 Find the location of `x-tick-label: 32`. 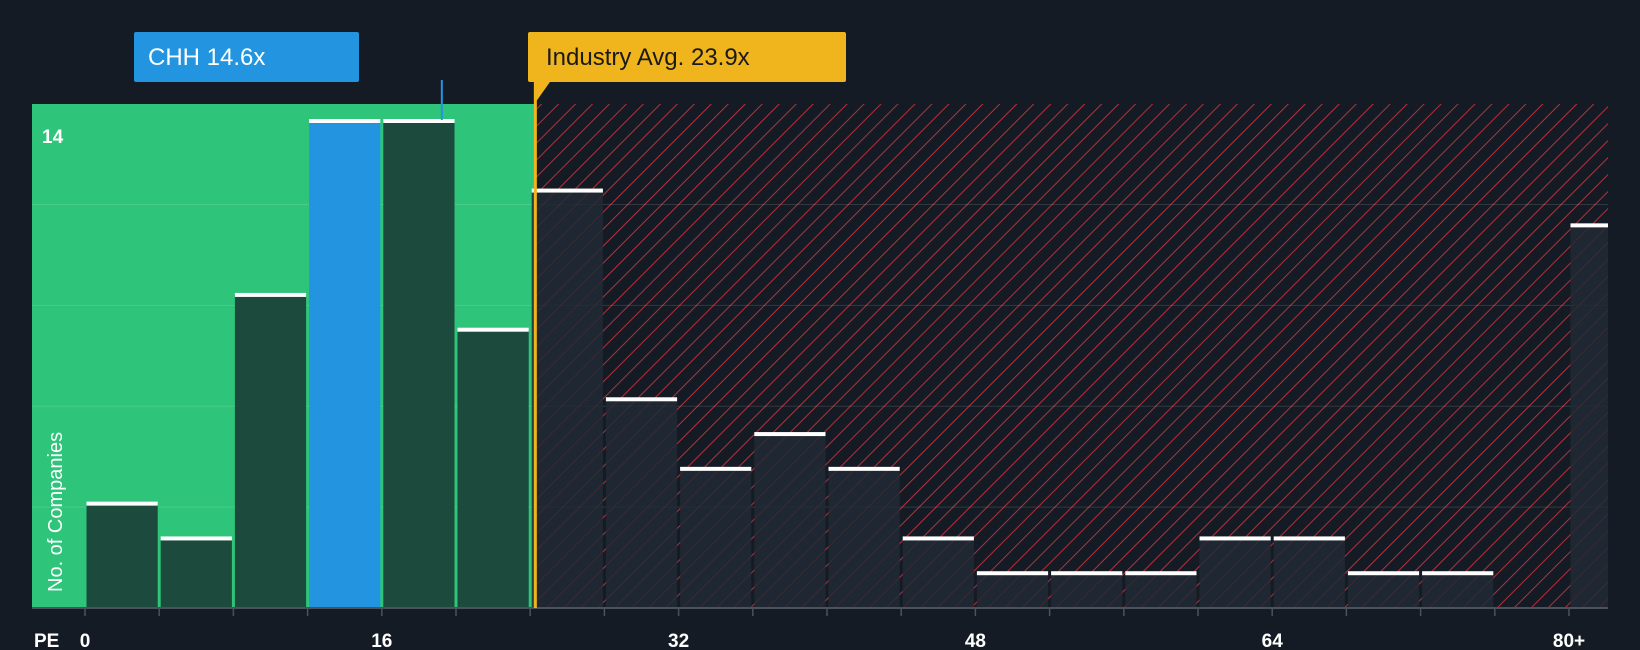

x-tick-label: 32 is located at coordinates (678, 640).